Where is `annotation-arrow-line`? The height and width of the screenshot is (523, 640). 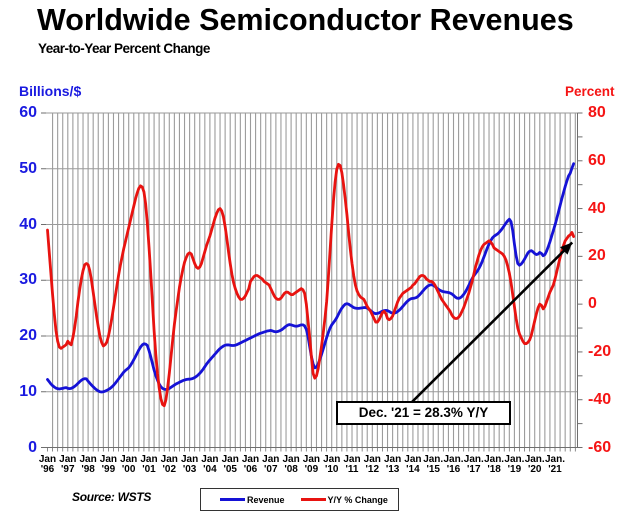 annotation-arrow-line is located at coordinates (492, 322).